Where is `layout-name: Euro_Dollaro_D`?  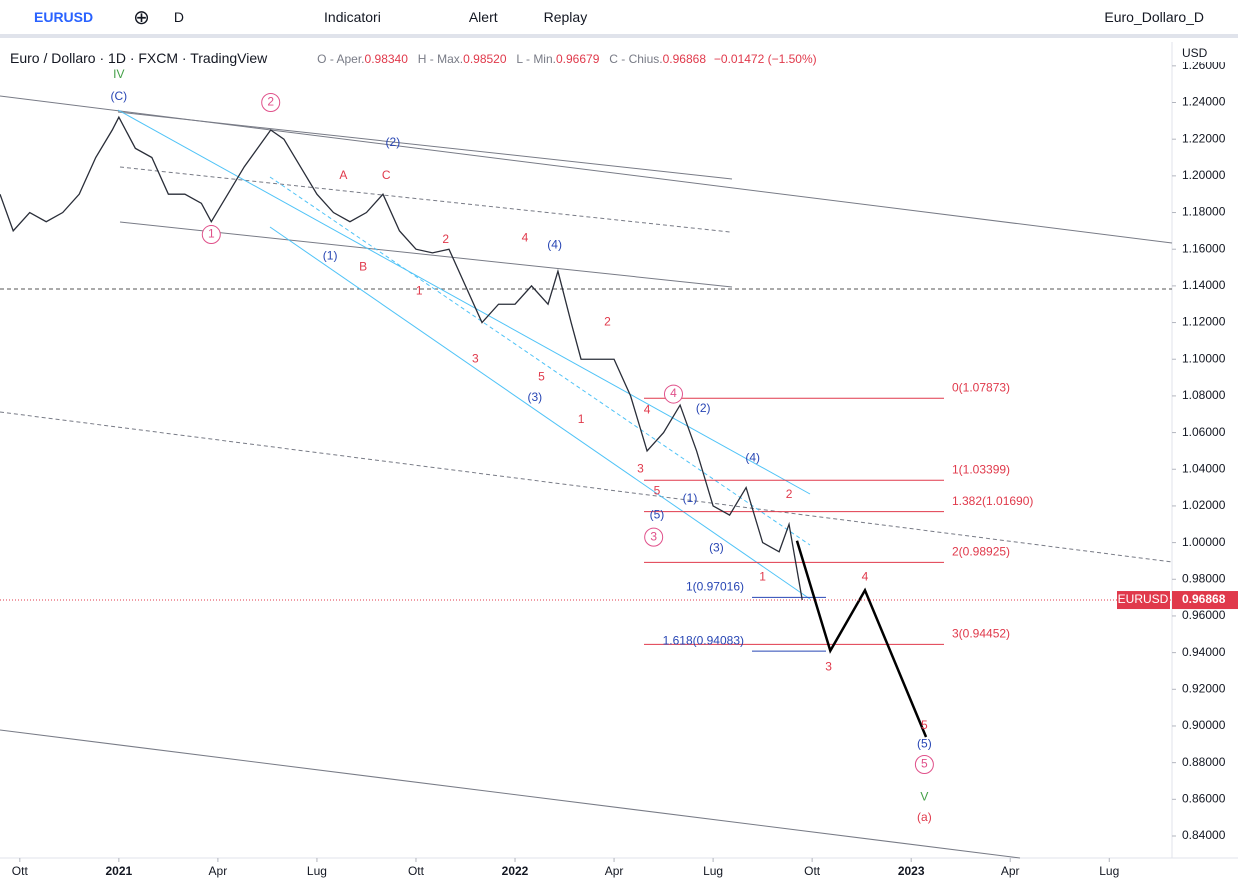 layout-name: Euro_Dollaro_D is located at coordinates (1154, 17).